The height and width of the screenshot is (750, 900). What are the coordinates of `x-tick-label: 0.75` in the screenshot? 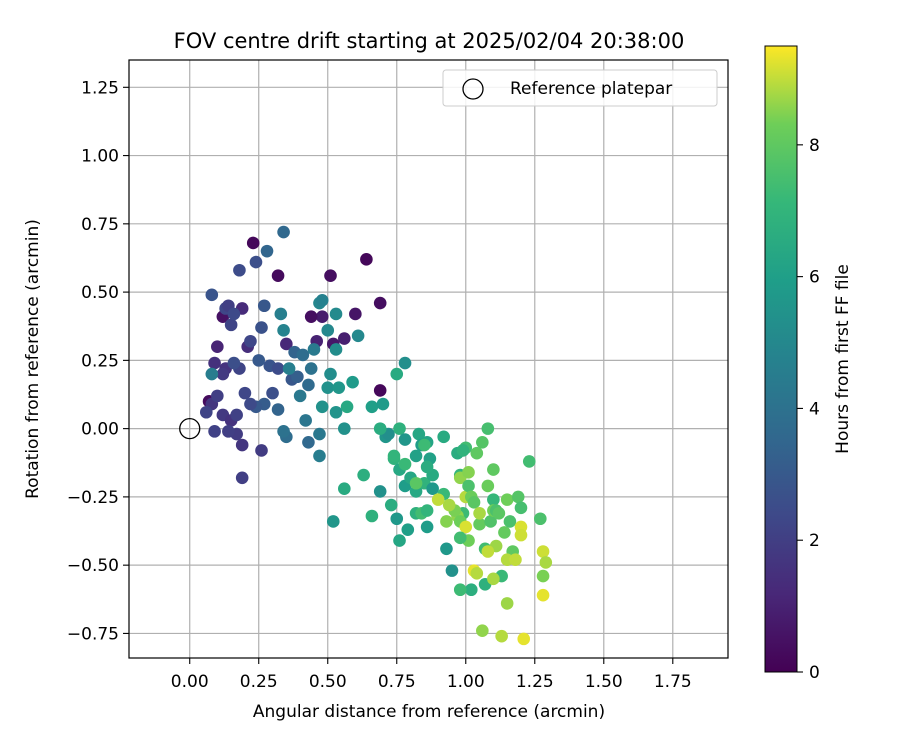 It's located at (397, 682).